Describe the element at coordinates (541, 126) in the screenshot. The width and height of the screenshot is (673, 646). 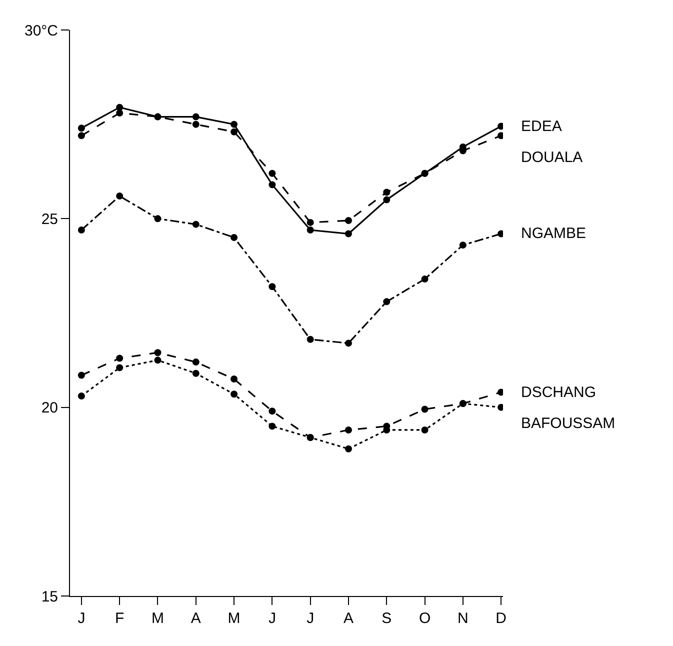
I see `series-label: EDEA` at that location.